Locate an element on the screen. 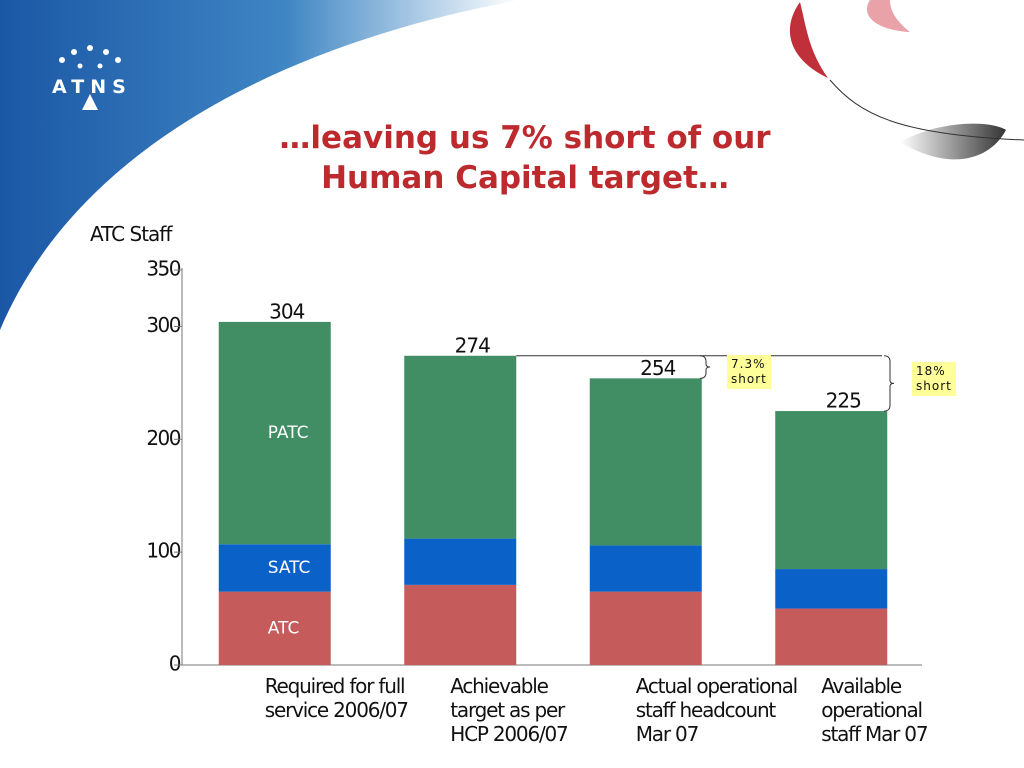 The width and height of the screenshot is (1024, 768). y-tick-label: 350 is located at coordinates (163, 269).